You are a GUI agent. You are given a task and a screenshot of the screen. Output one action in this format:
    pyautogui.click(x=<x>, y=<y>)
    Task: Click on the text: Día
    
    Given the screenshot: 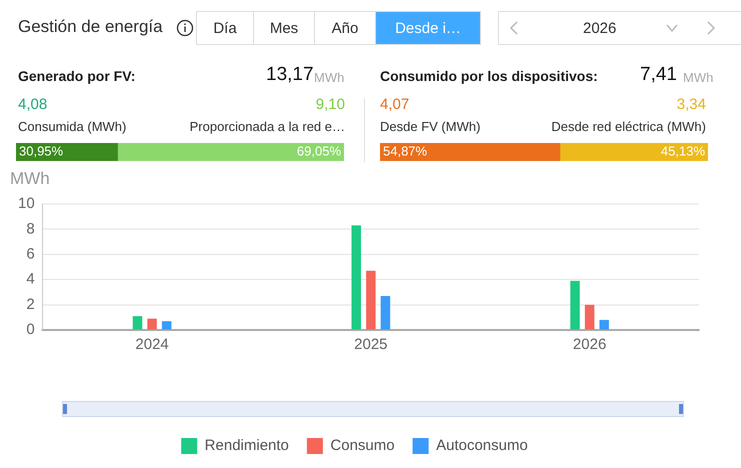 What is the action you would take?
    pyautogui.click(x=225, y=28)
    